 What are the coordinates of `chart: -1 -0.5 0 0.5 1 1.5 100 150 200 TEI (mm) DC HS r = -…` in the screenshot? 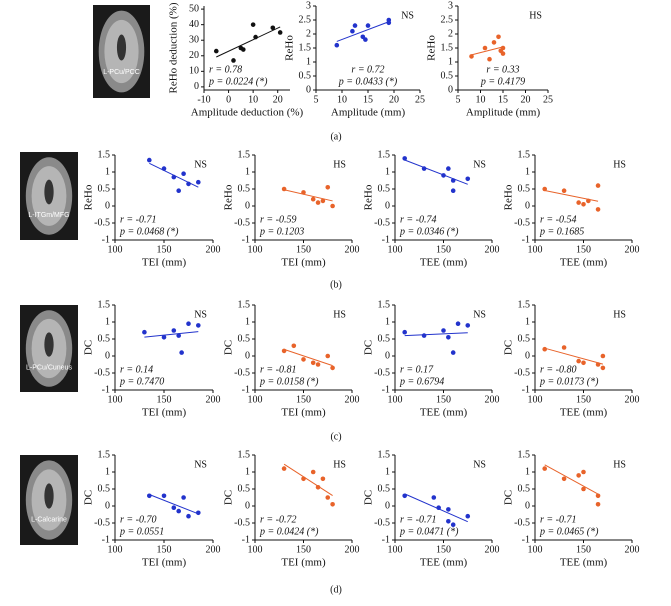 It's located at (291, 358).